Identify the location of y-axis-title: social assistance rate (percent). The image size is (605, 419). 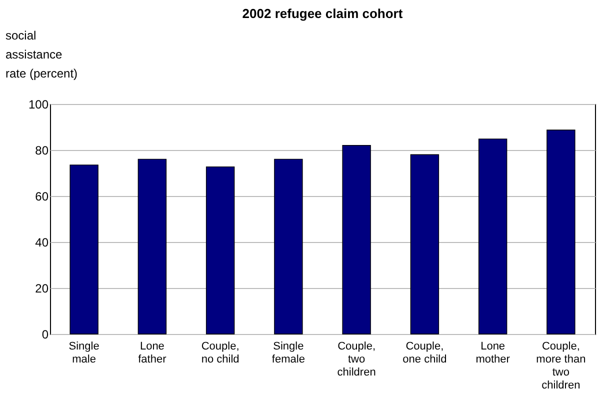
(42, 54).